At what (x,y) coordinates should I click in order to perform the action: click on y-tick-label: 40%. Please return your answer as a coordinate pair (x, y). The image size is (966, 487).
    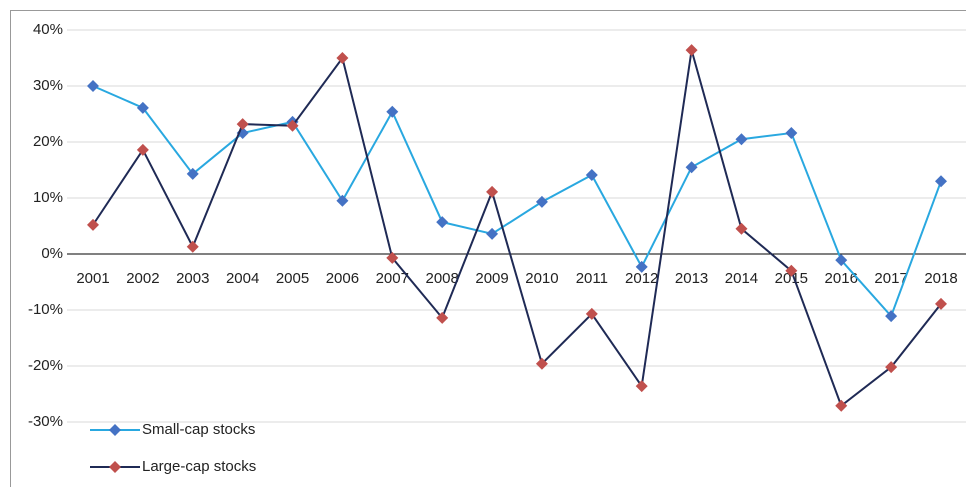
    Looking at the image, I should click on (48, 29).